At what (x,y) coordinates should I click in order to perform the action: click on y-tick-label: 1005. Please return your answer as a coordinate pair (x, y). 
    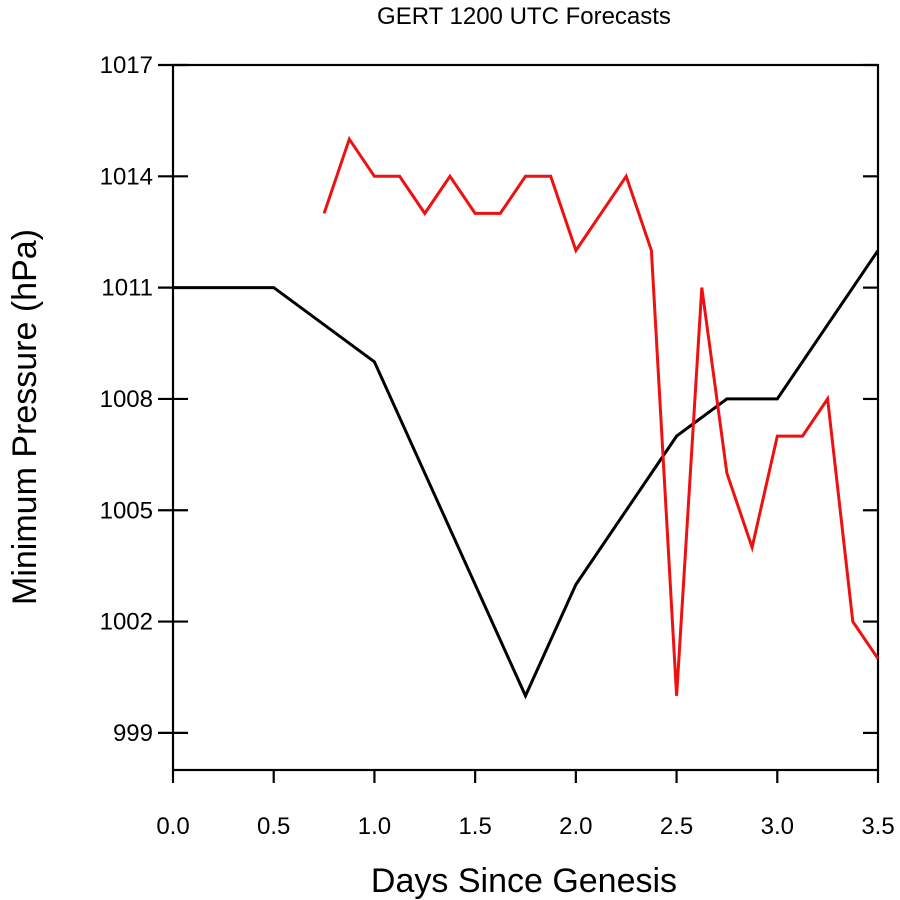
    Looking at the image, I should click on (126, 510).